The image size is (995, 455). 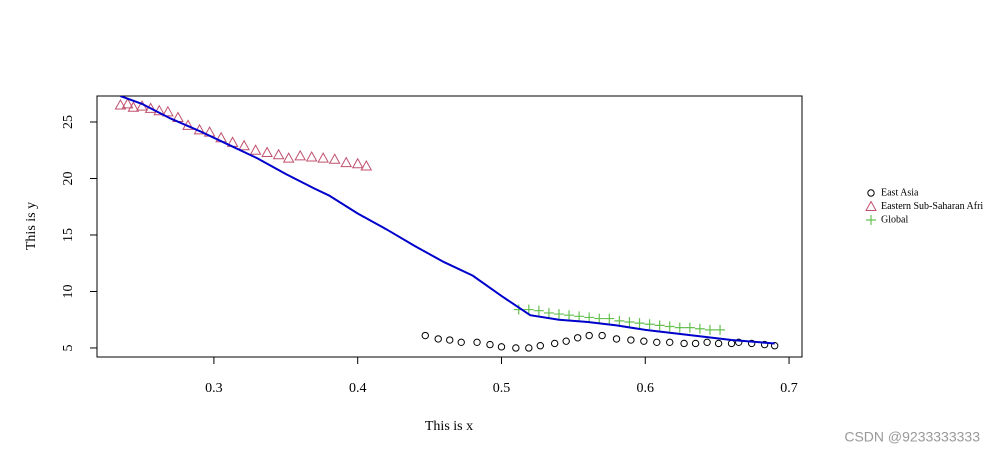 What do you see at coordinates (68, 291) in the screenshot?
I see `y-tick-label: 10` at bounding box center [68, 291].